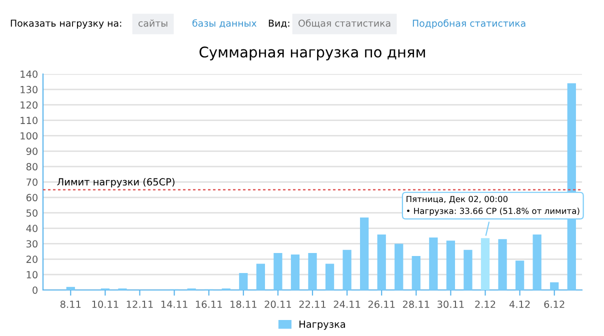  Describe the element at coordinates (519, 304) in the screenshot. I see `x-tick-label: 4.12` at that location.